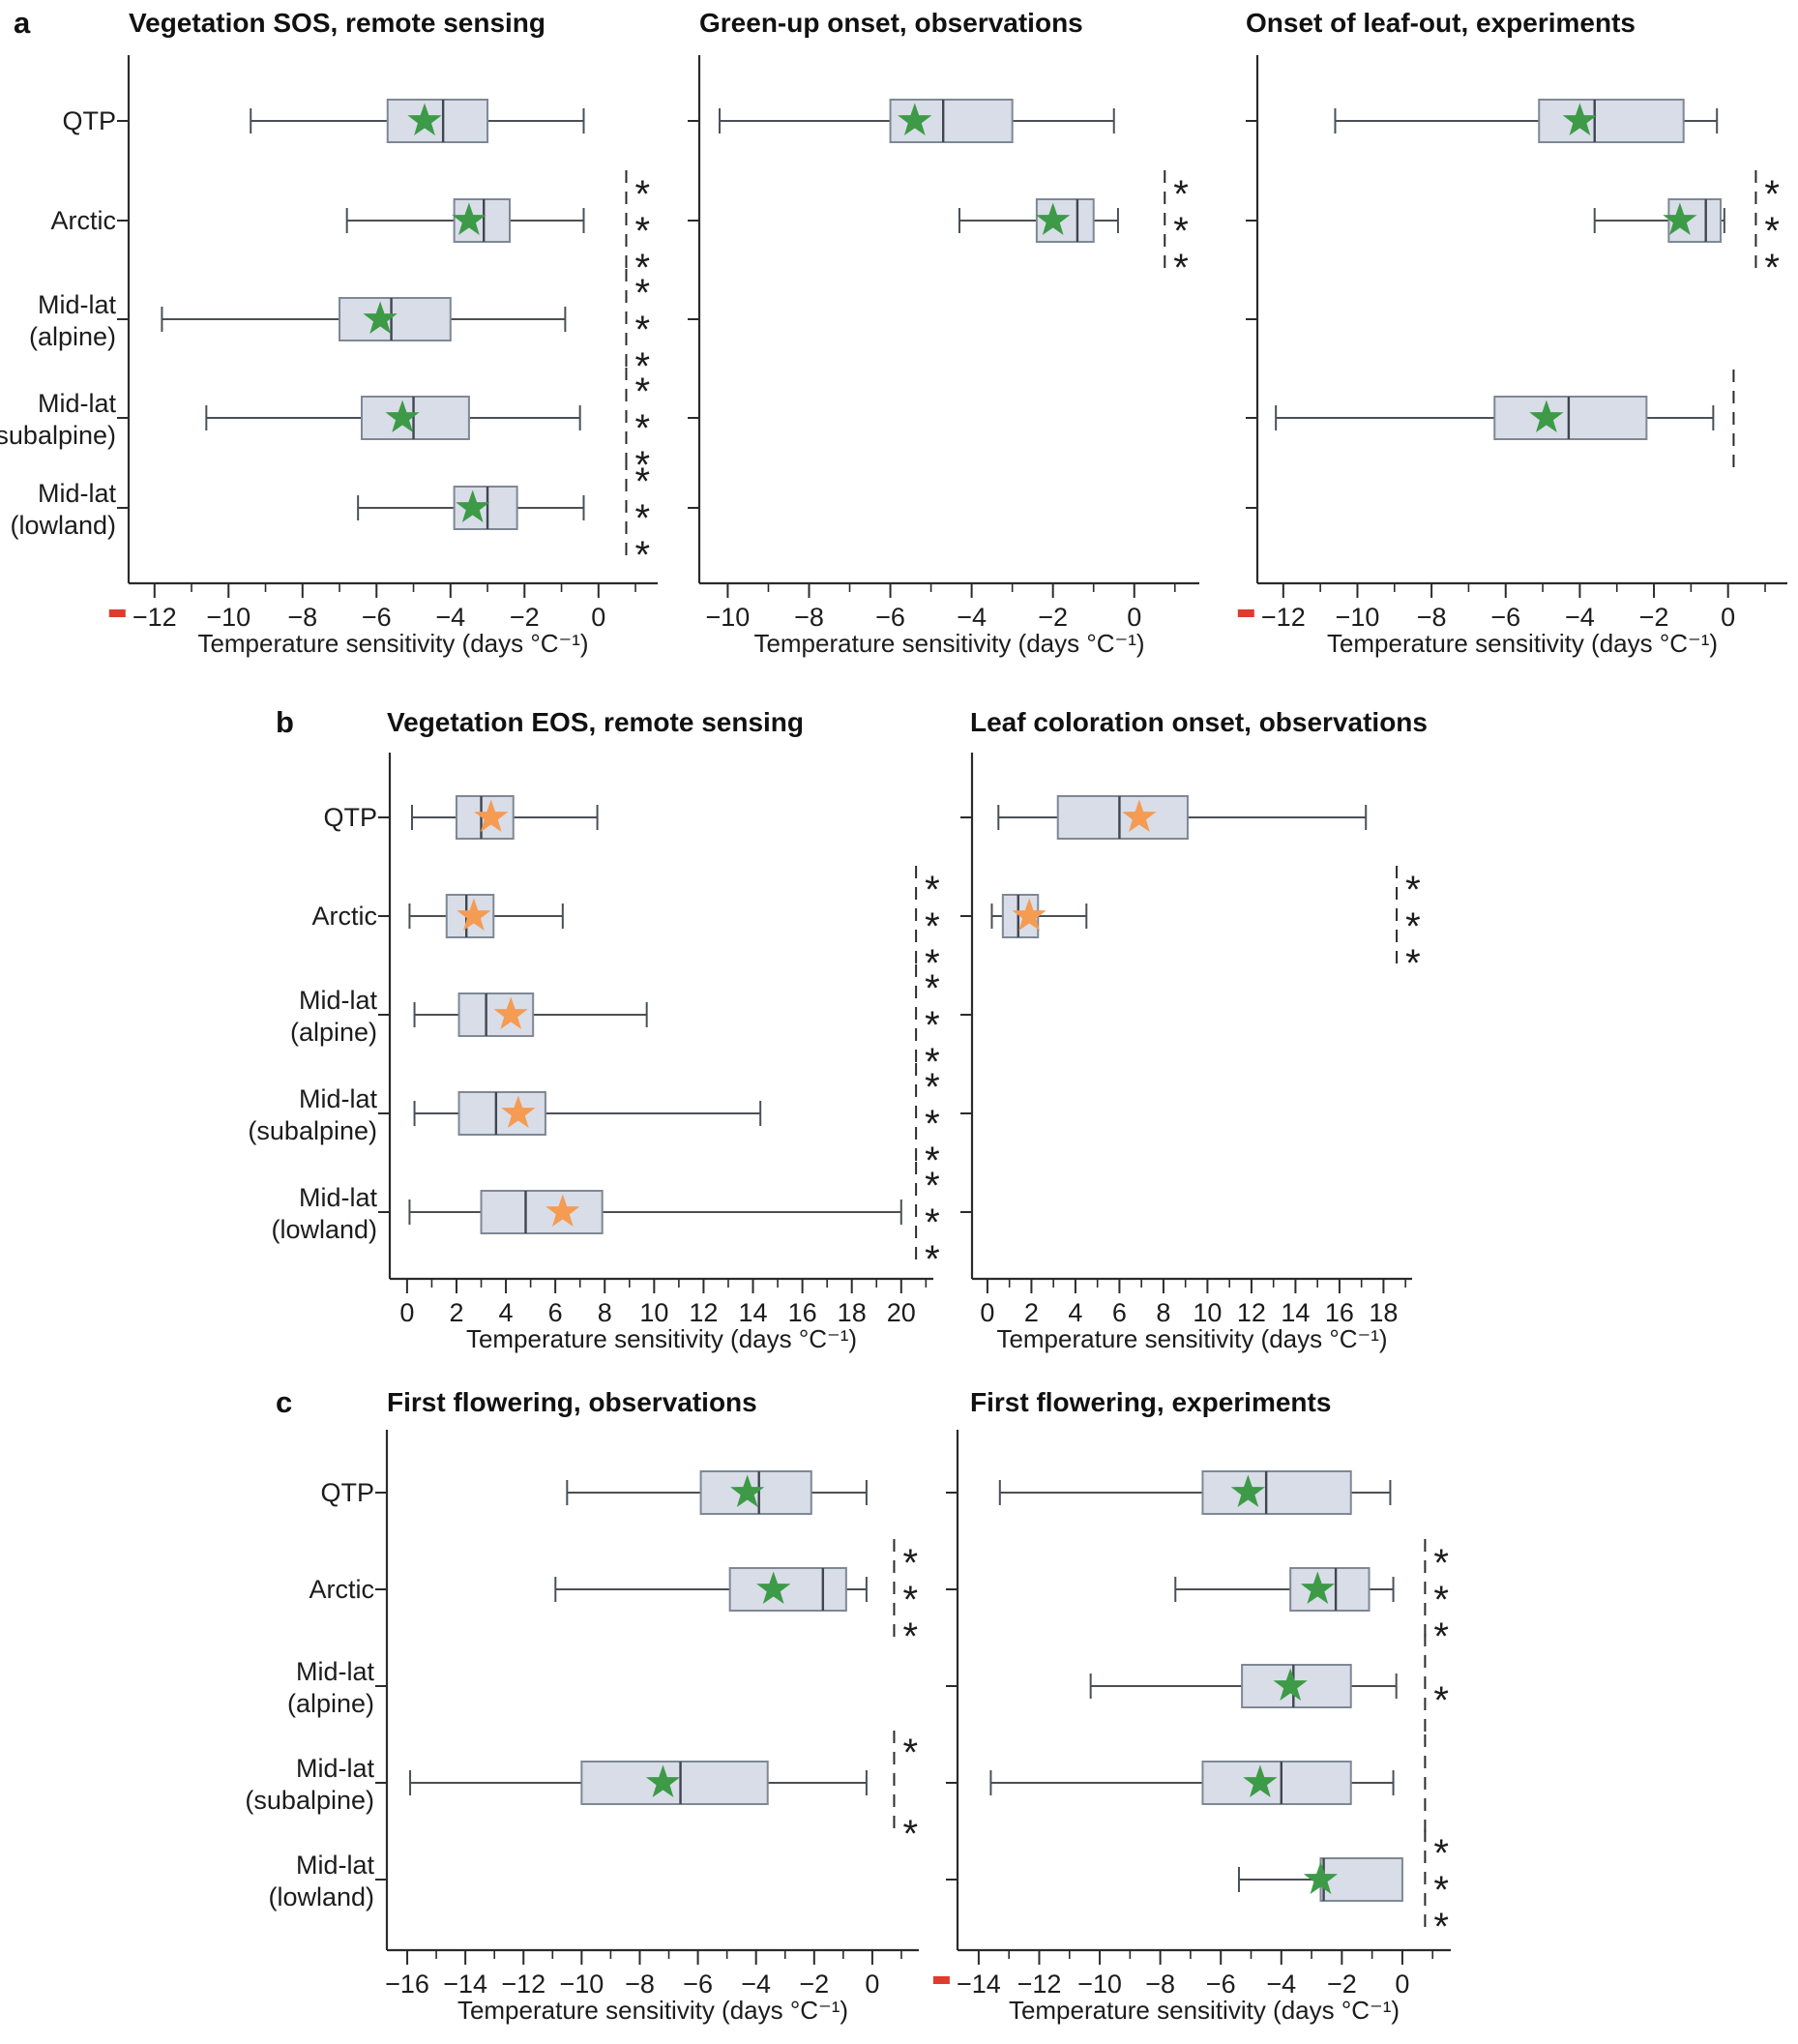 The width and height of the screenshot is (1798, 2044). Describe the element at coordinates (285, 722) in the screenshot. I see `panel-letter-b: b` at that location.